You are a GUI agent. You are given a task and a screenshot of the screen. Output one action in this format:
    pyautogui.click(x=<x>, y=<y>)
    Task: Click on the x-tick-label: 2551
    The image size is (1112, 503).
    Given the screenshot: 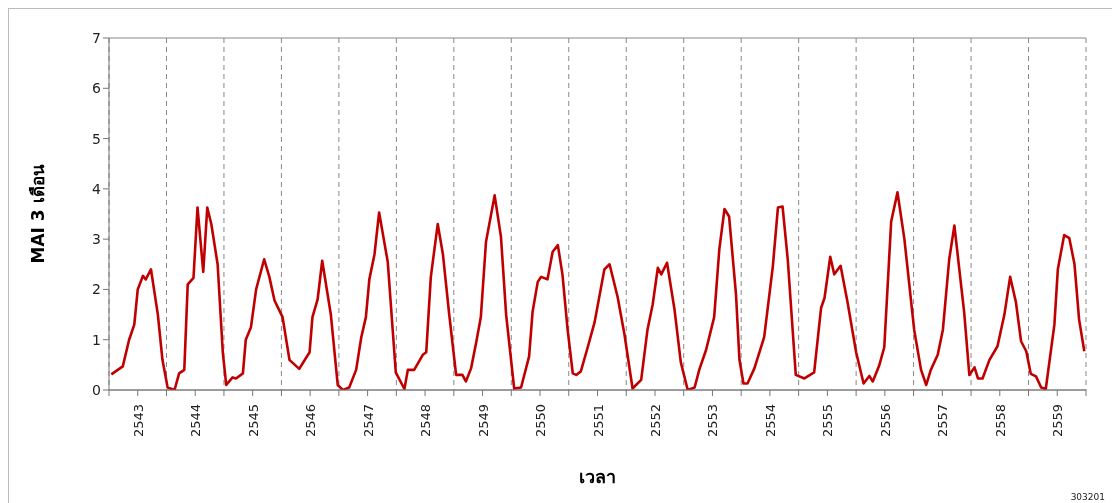 What is the action you would take?
    pyautogui.click(x=598, y=421)
    